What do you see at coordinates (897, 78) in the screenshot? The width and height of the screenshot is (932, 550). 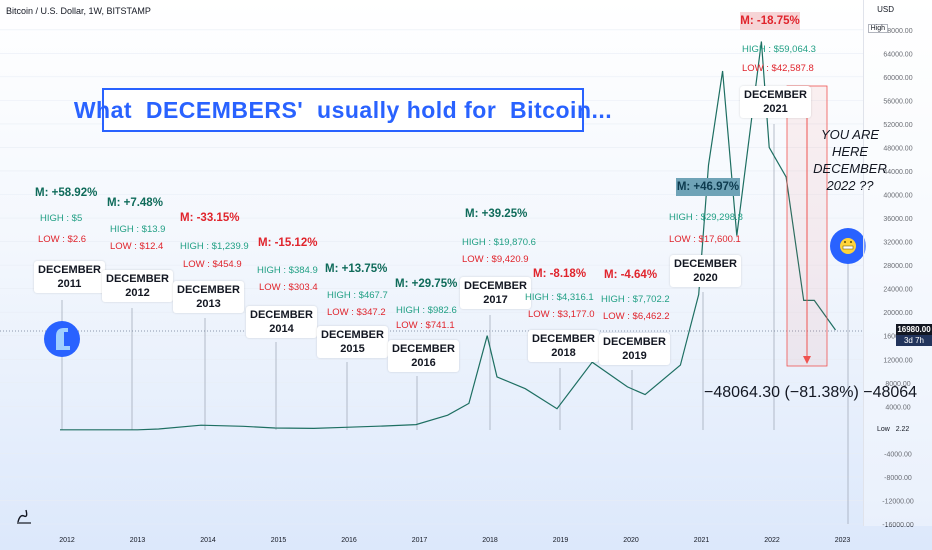 I see `price-tick-label: 60000.00` at bounding box center [897, 78].